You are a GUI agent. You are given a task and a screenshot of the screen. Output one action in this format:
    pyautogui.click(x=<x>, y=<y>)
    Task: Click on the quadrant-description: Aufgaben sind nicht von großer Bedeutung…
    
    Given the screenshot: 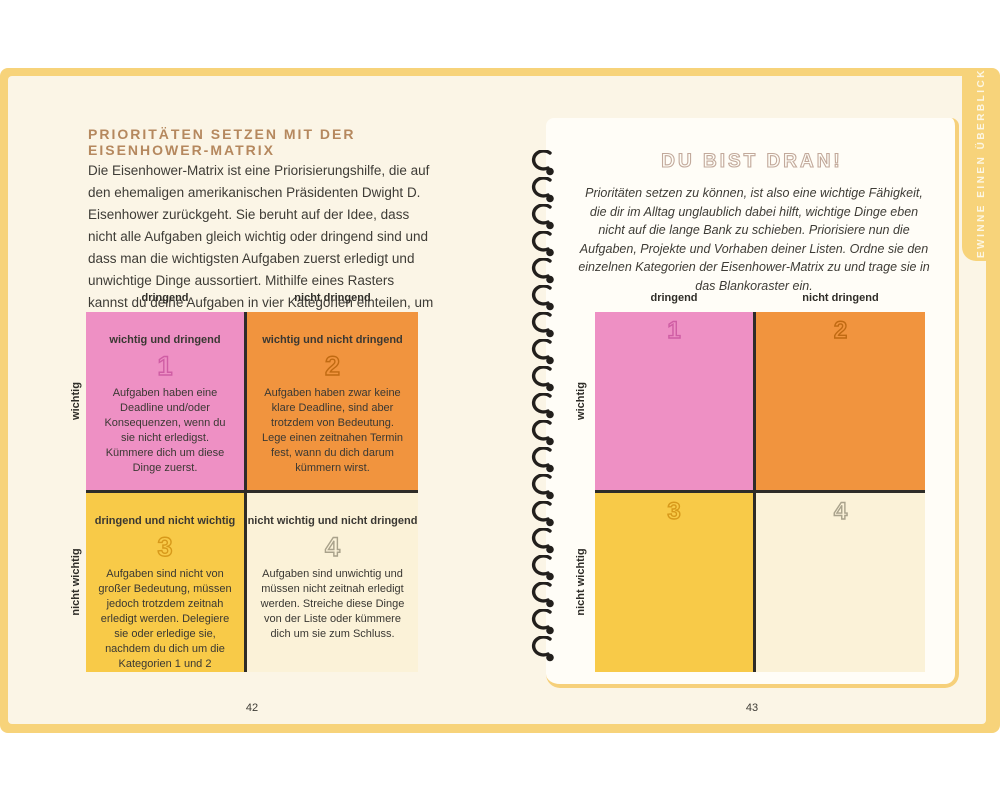 What is the action you would take?
    pyautogui.click(x=165, y=619)
    